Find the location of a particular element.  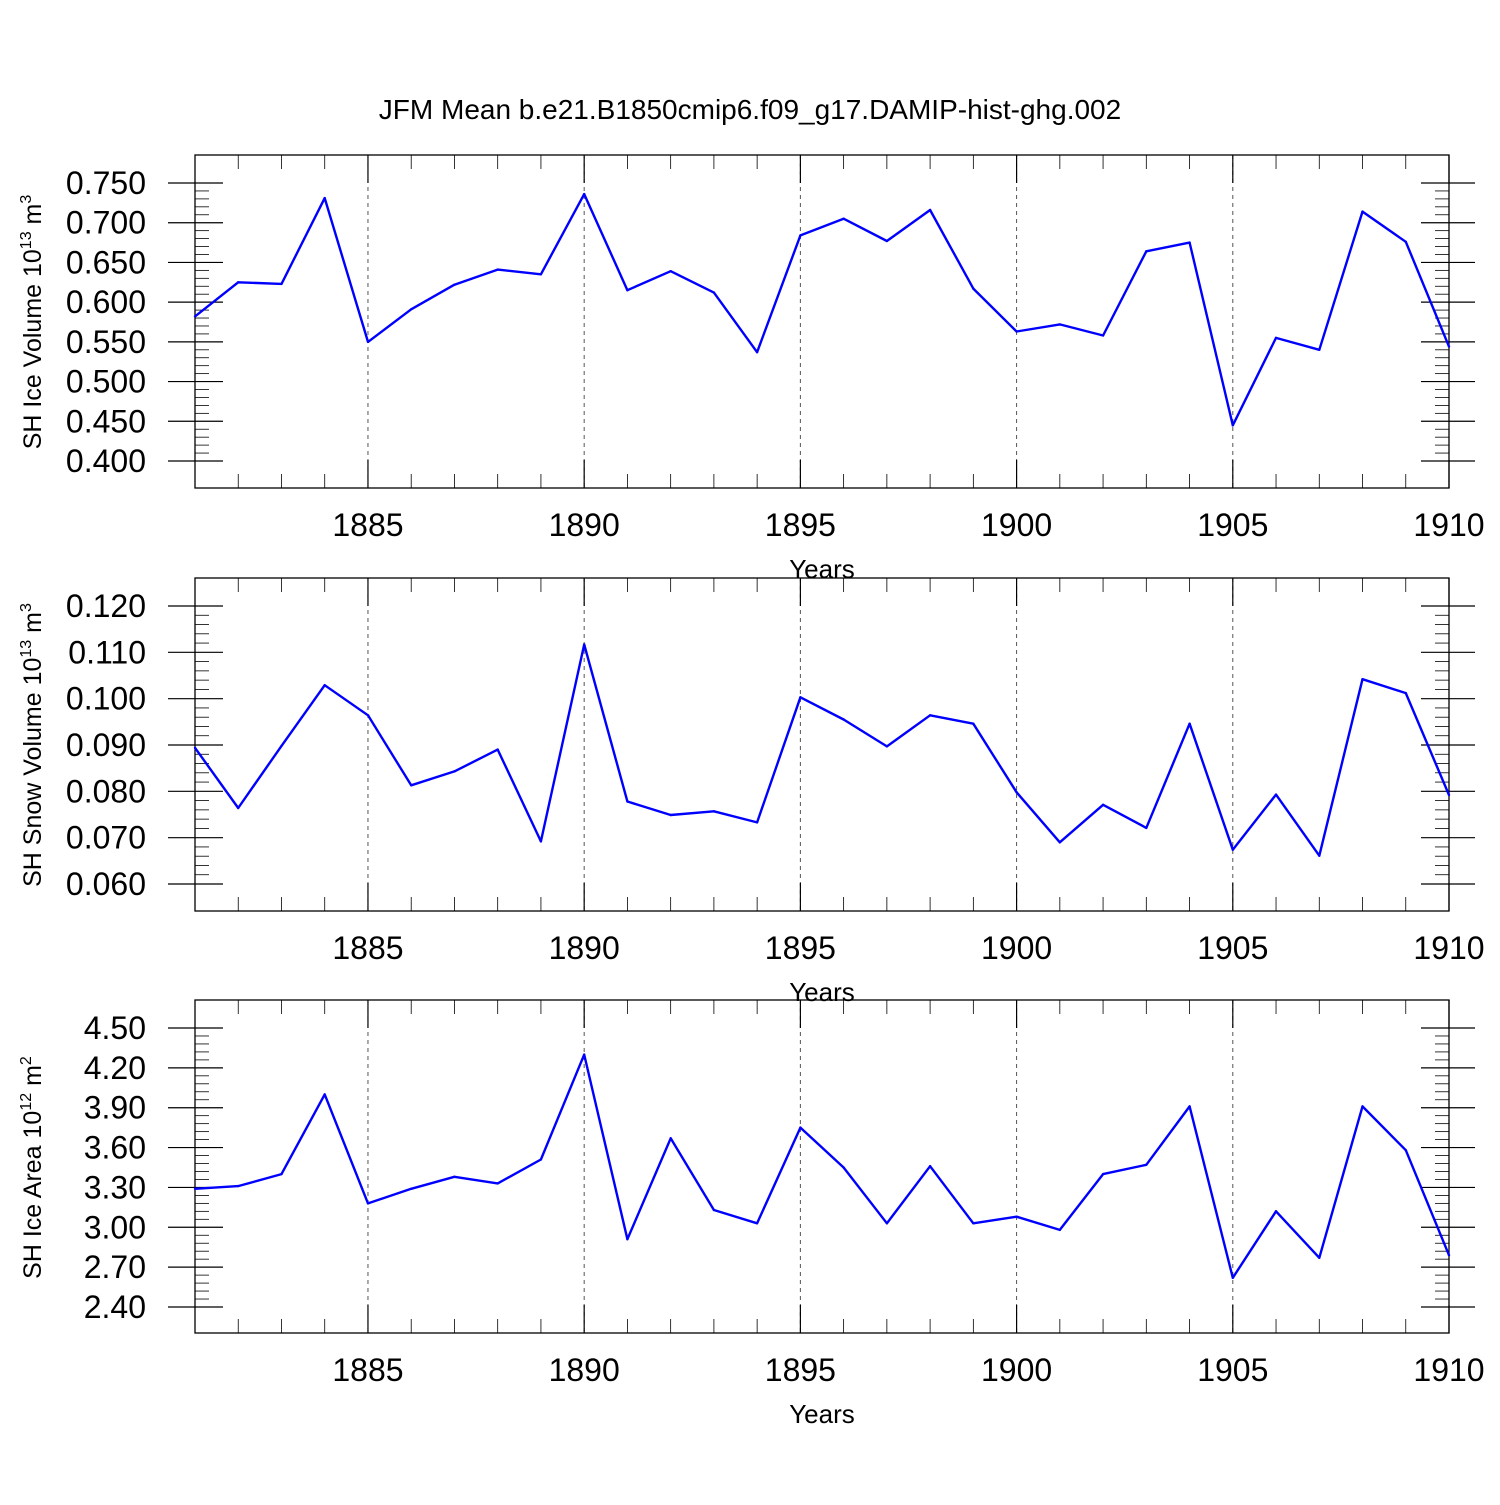

y-tick-label: 0.120 is located at coordinates (106, 606).